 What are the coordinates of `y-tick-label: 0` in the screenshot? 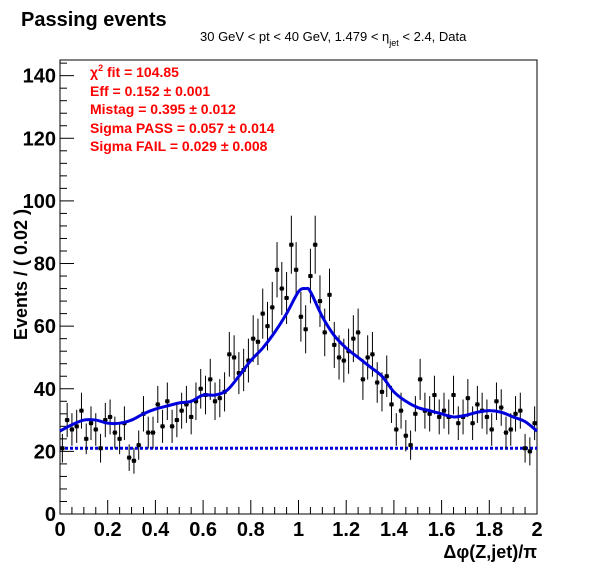 It's located at (50, 515).